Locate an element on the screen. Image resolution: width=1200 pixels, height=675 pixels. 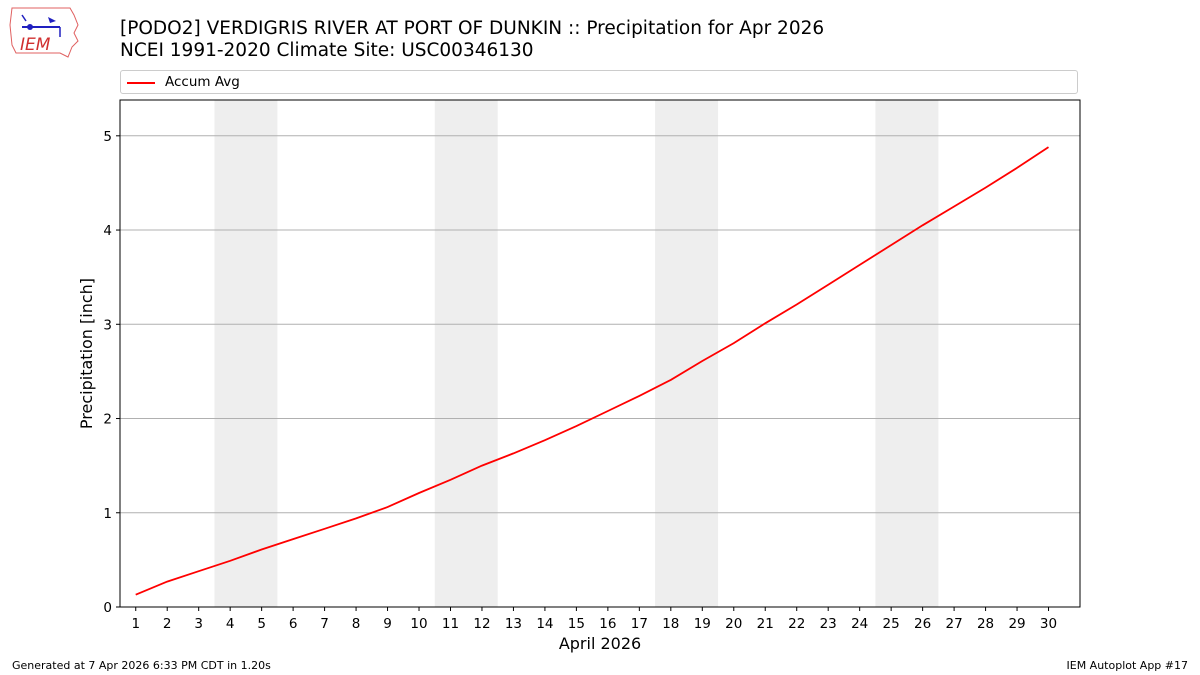
y-tick-label: 5 is located at coordinates (107, 137).